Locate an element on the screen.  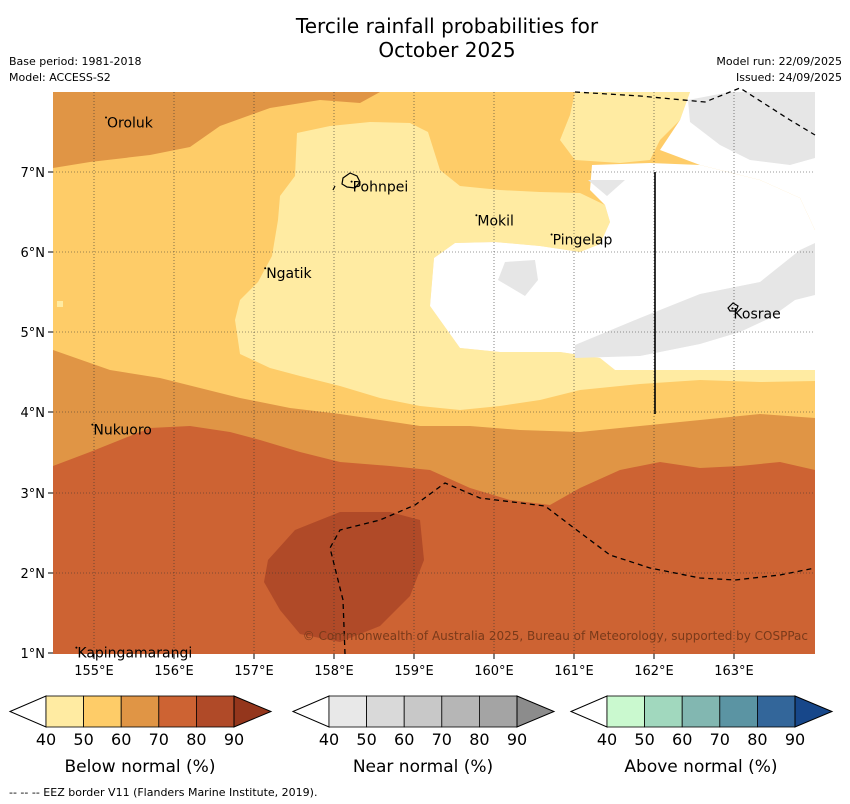
colorbar-below-min-arrow is located at coordinates (27, 711).